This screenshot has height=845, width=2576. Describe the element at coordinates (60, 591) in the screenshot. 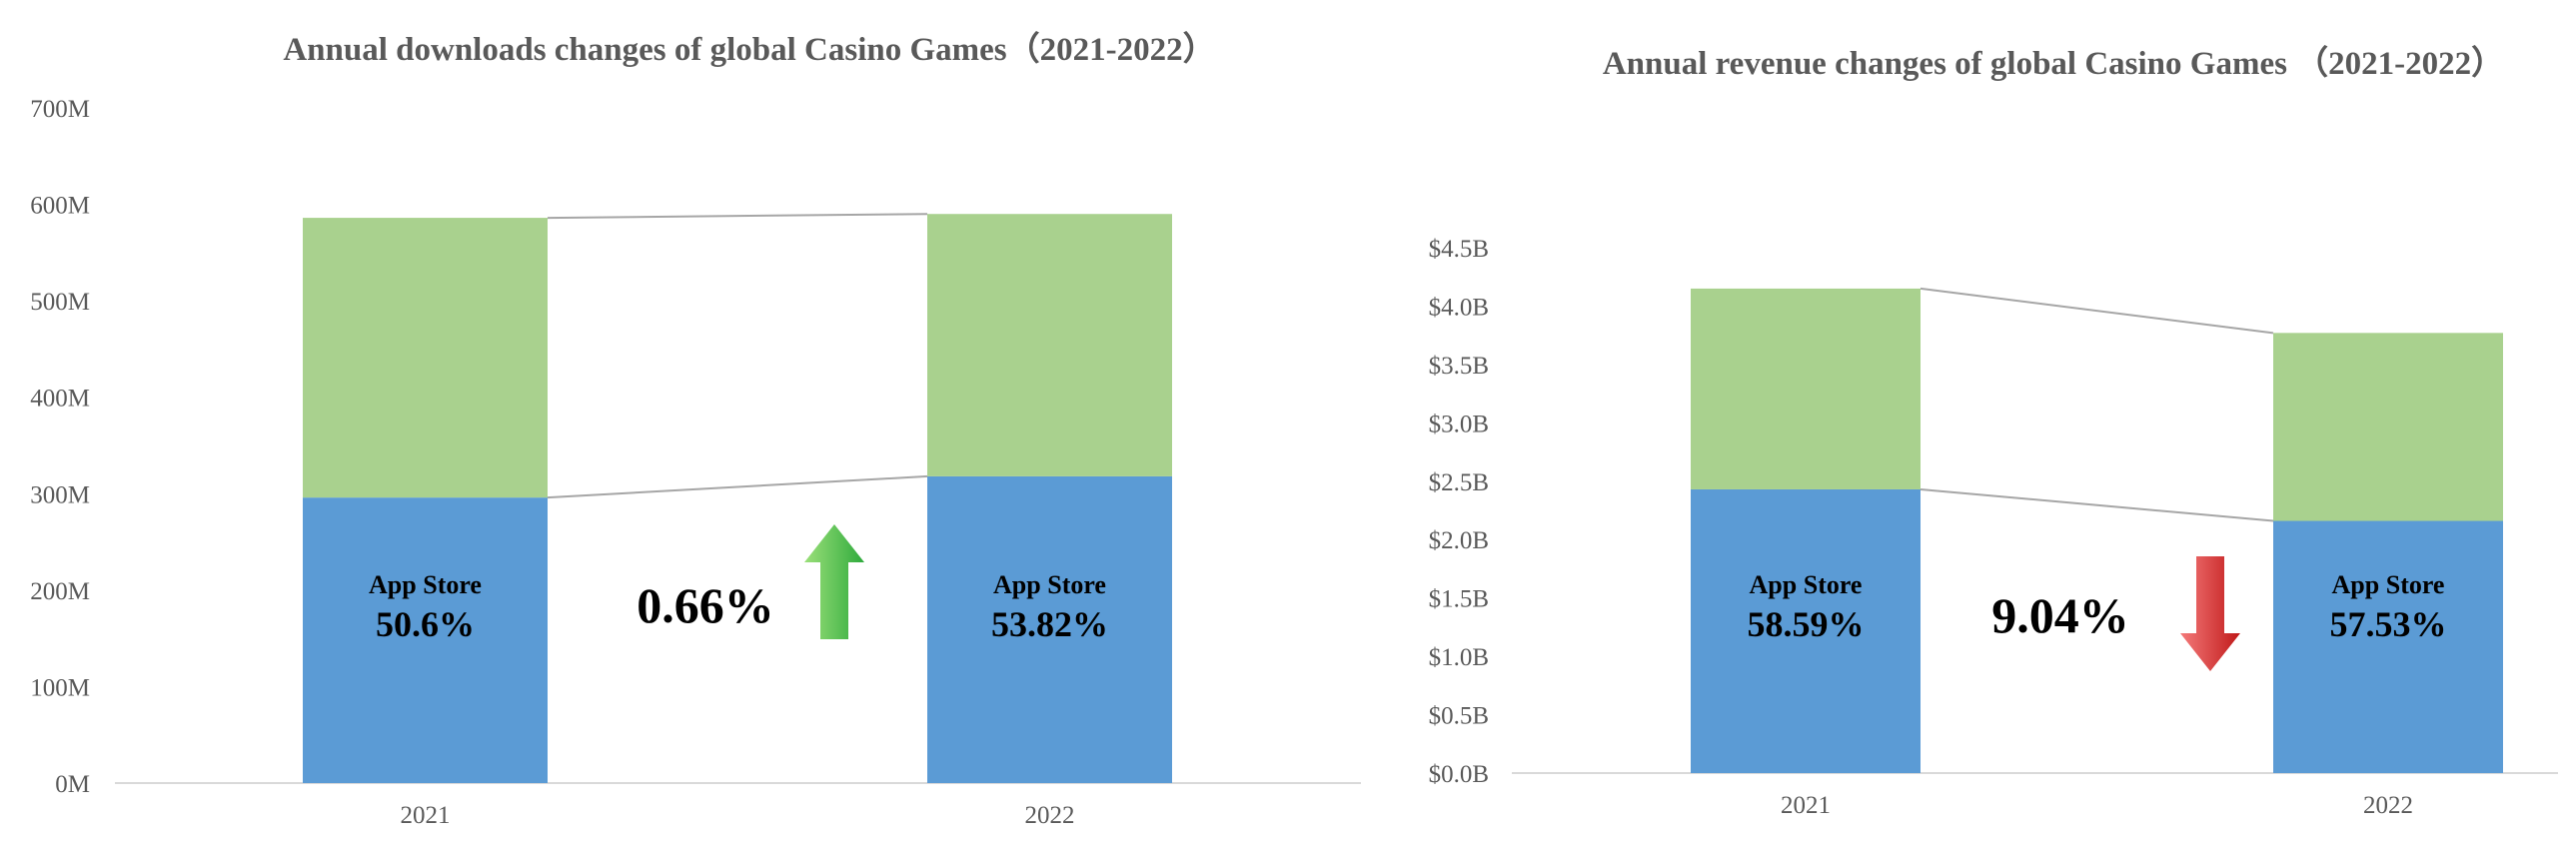

I see `y-tick-label: 200M` at that location.